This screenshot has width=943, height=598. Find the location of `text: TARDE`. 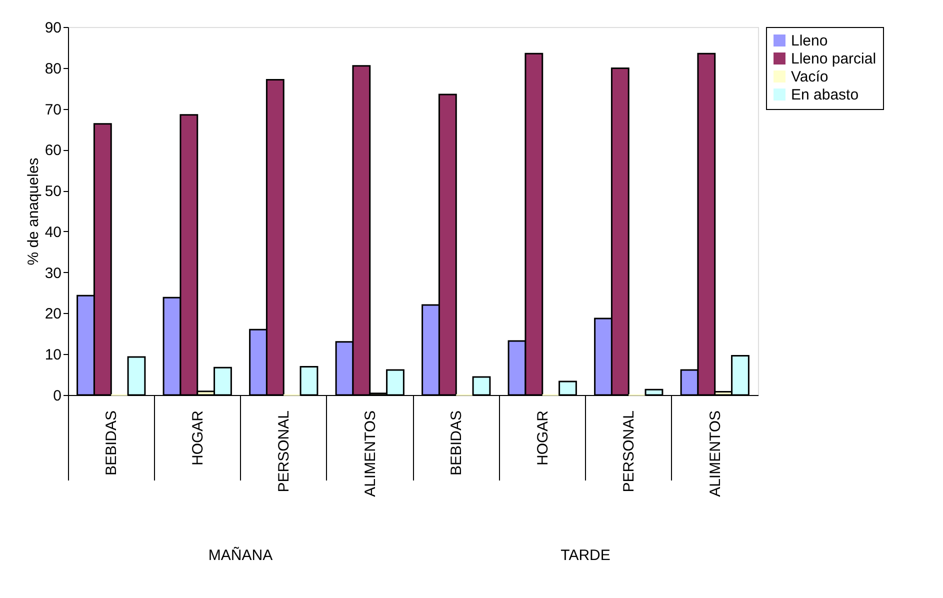

text: TARDE is located at coordinates (585, 555).